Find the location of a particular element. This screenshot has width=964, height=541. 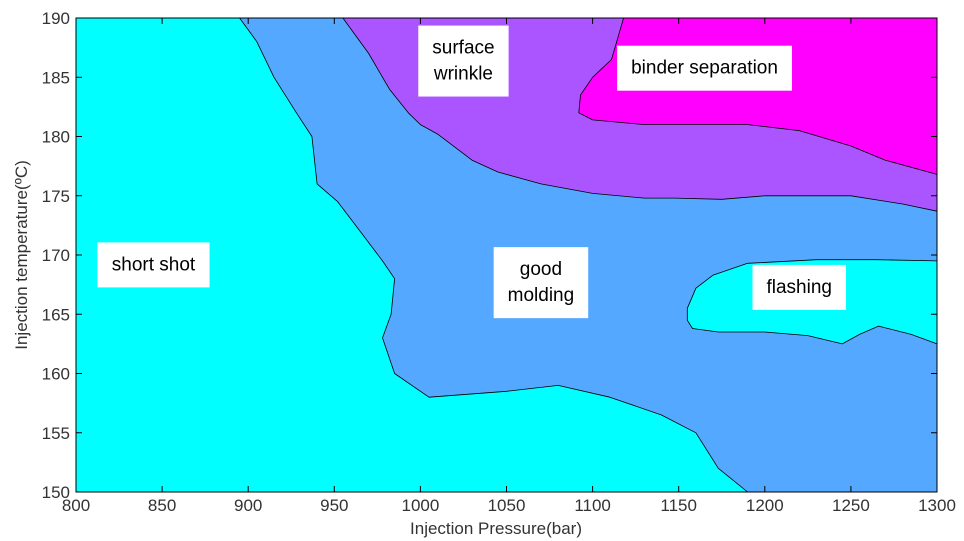

region-label-text: good is located at coordinates (541, 269).